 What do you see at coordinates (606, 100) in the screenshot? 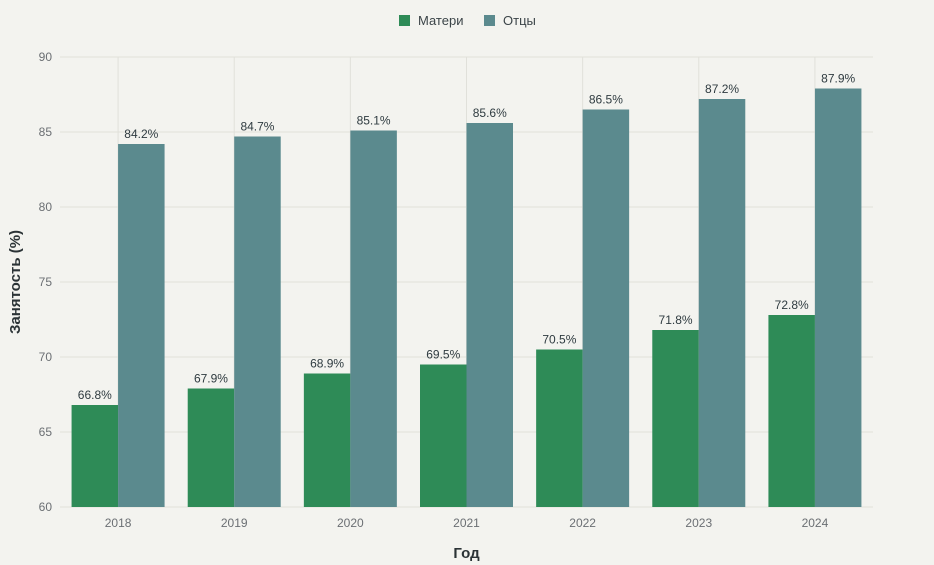
I see `data-label: 86.5%` at bounding box center [606, 100].